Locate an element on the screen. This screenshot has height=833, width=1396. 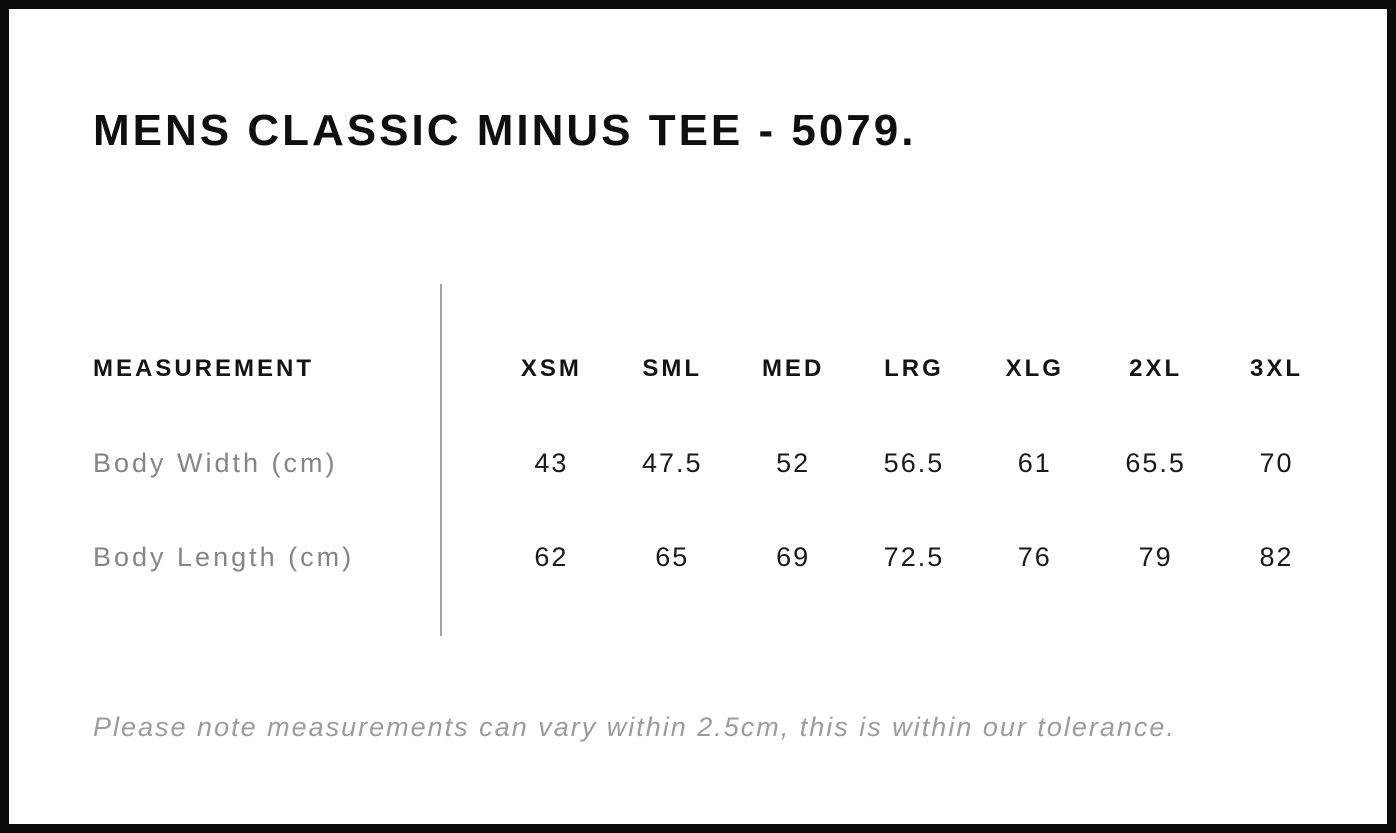
row-label-body-length: Body Length (cm) is located at coordinates (224, 556).